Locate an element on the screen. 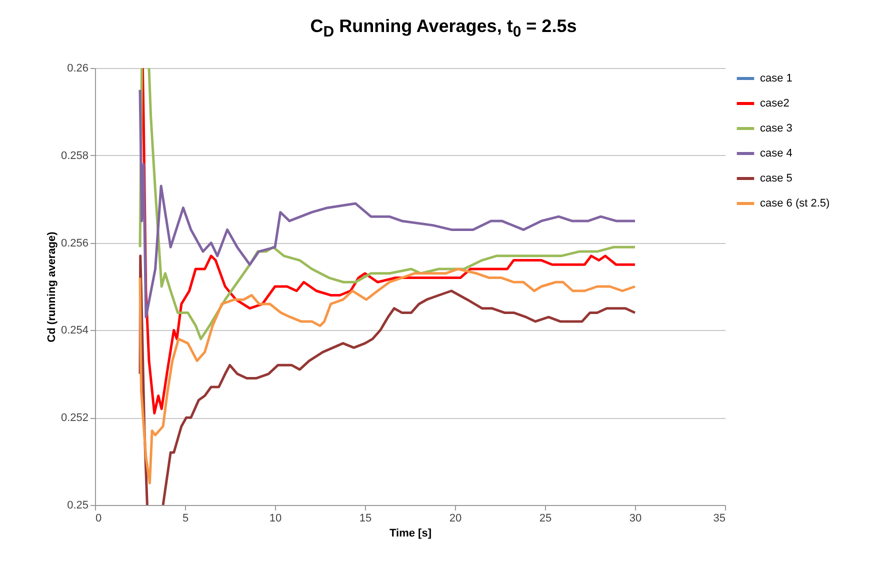  x-tick-label: 10 is located at coordinates (275, 518).